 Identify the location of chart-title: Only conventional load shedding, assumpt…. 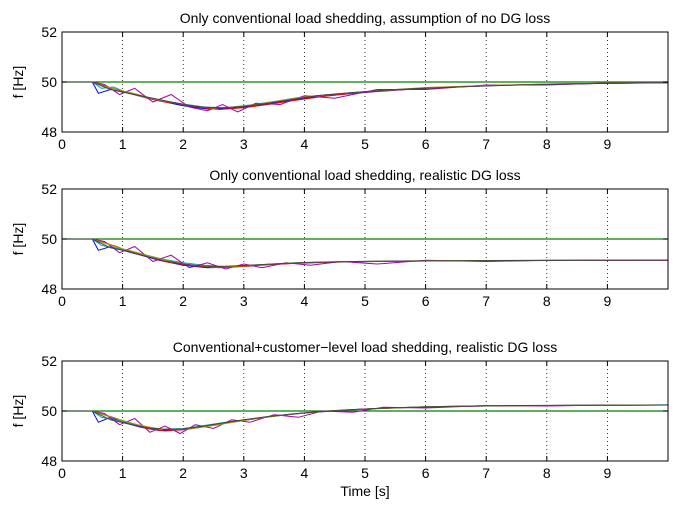
(365, 18).